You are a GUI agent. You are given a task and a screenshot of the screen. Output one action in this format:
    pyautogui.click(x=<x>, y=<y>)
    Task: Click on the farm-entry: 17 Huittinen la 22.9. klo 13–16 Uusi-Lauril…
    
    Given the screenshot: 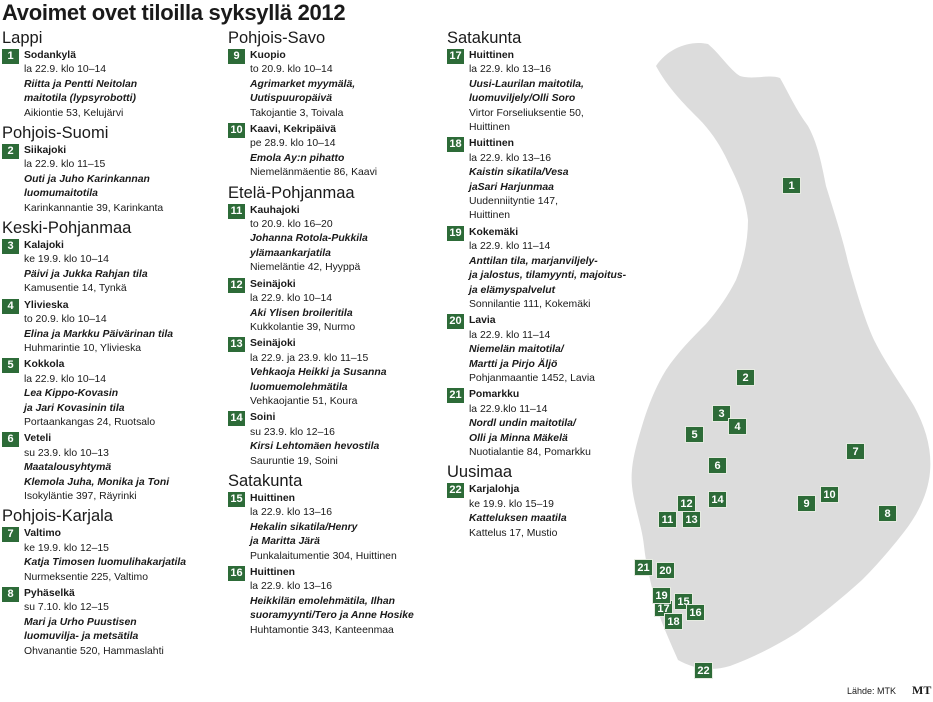 What is the action you would take?
    pyautogui.click(x=536, y=92)
    